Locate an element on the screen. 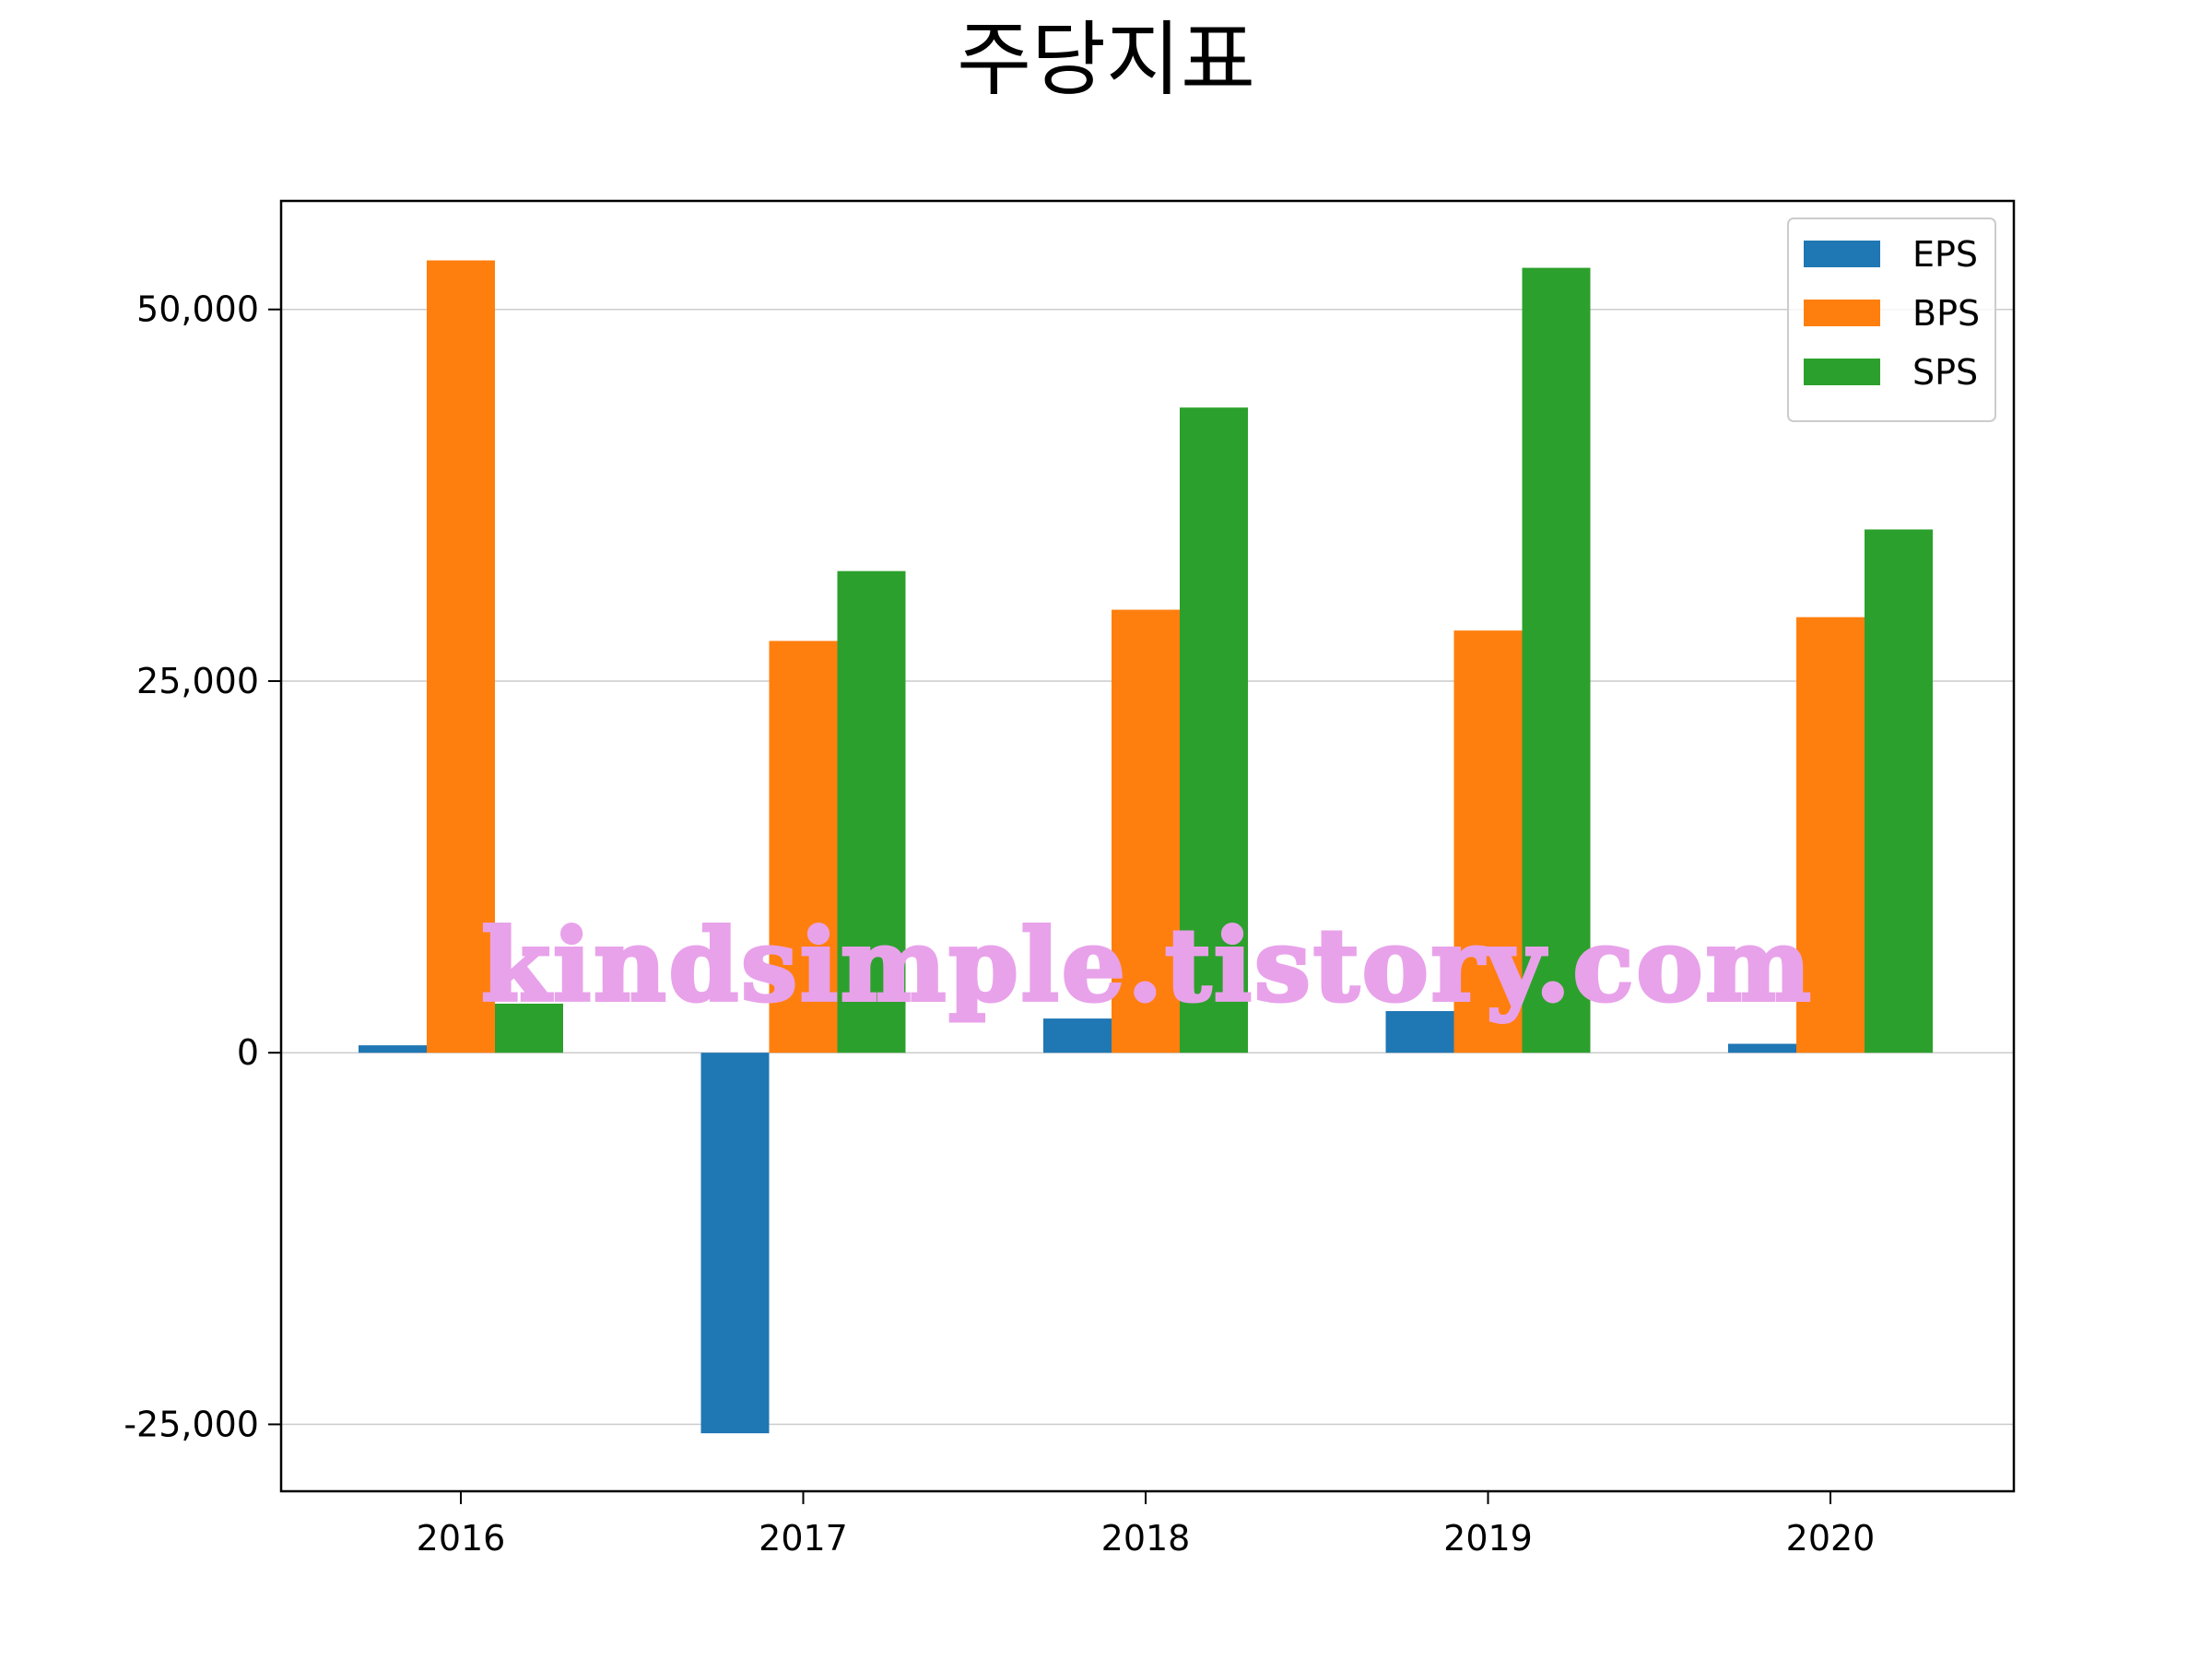 This screenshot has height=1659, width=2212. legend-label-eps: EPS is located at coordinates (1945, 254).